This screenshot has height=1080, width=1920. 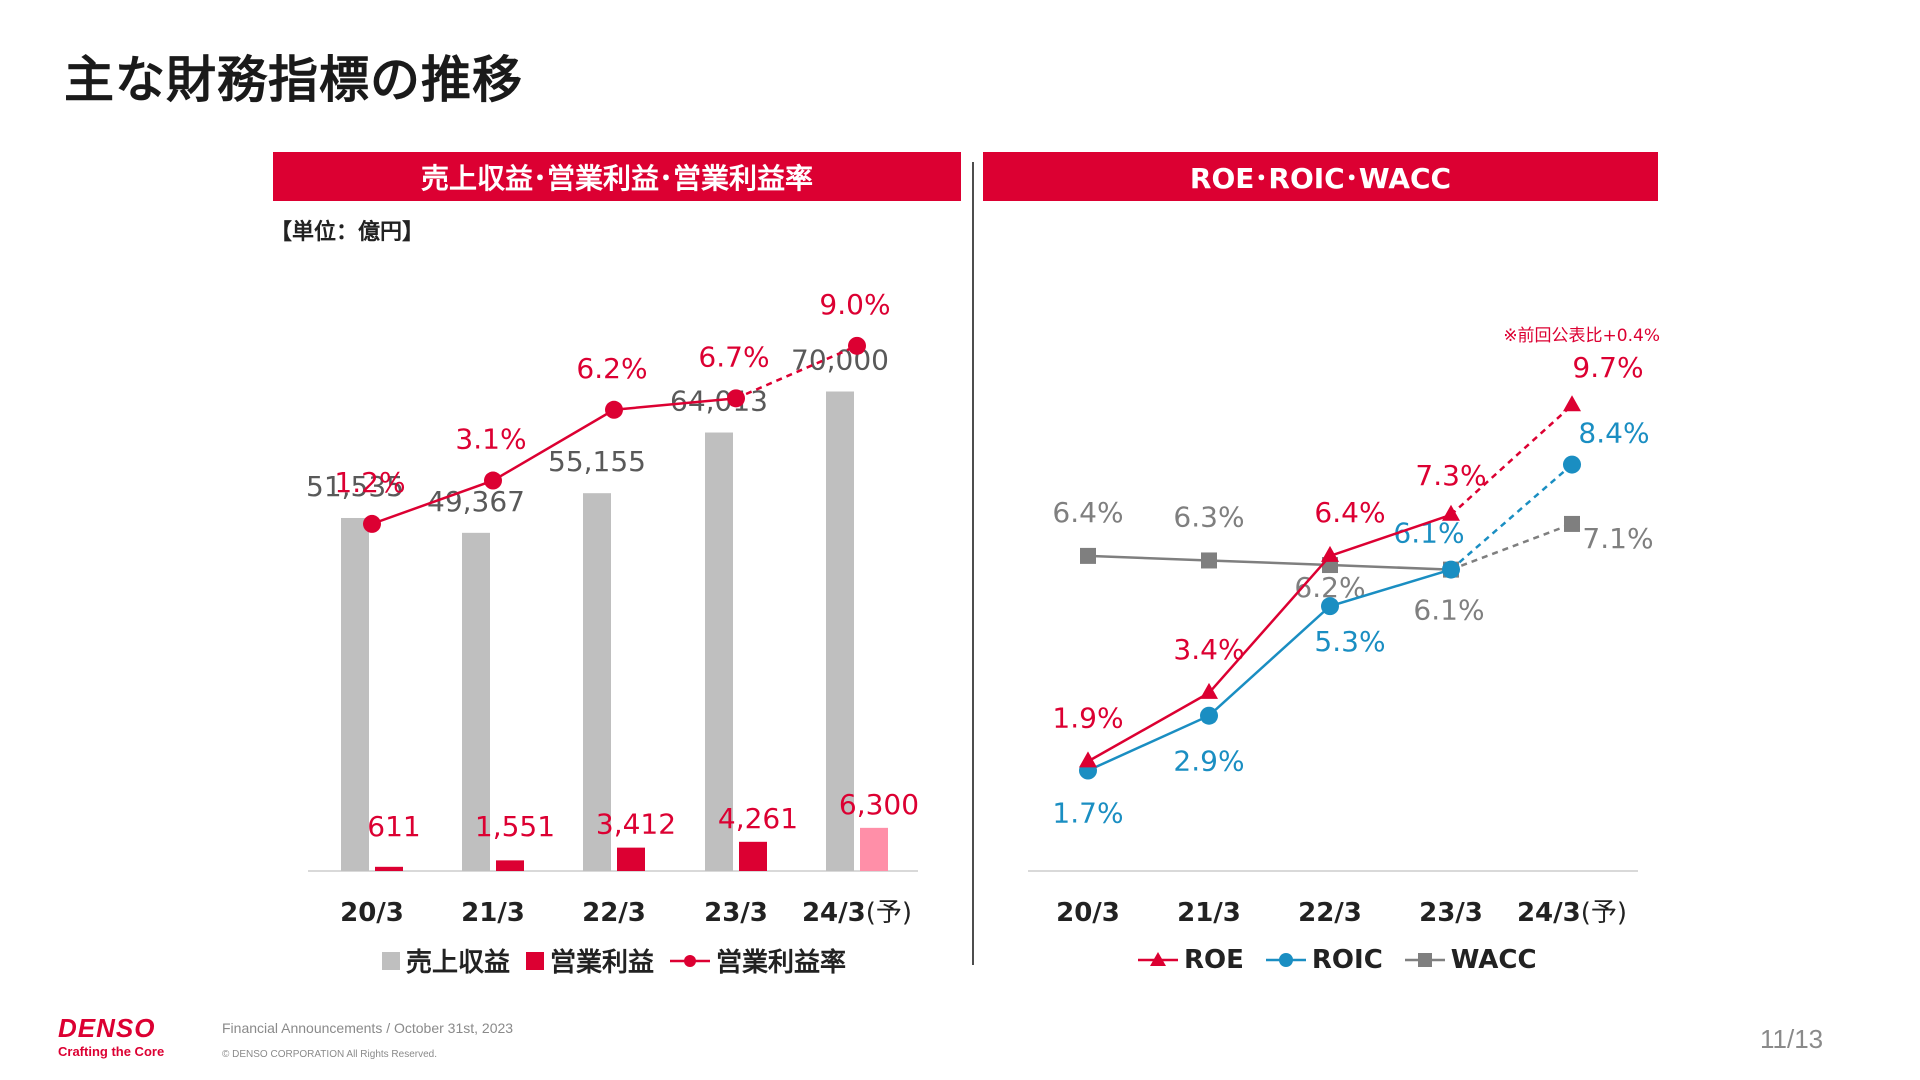 What do you see at coordinates (369, 482) in the screenshot?
I see `operating-margin-label: 1.2%` at bounding box center [369, 482].